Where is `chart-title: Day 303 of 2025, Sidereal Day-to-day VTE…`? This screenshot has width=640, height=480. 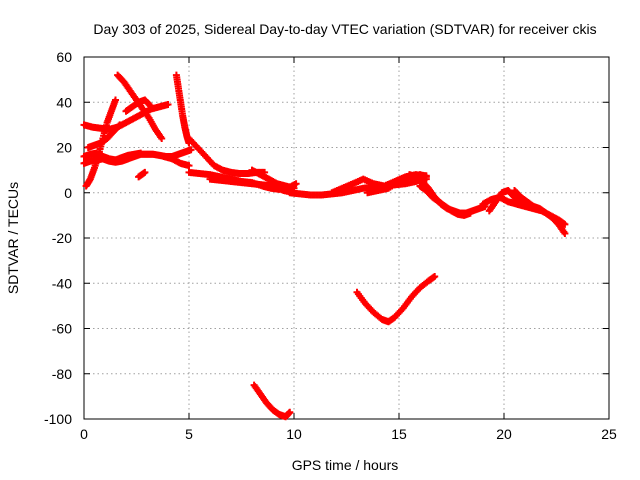
chart-title: Day 303 of 2025, Sidereal Day-to-day VTE… is located at coordinates (344, 29).